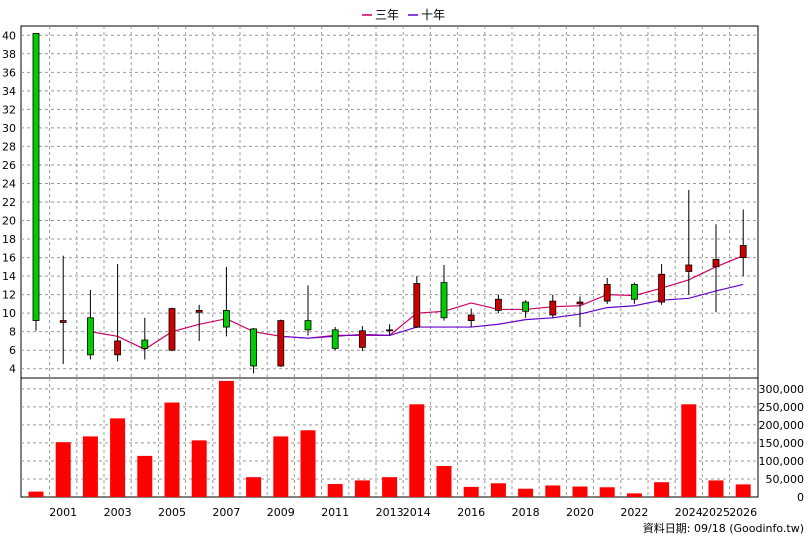  I want to click on x-tick-label: 2026, so click(743, 512).